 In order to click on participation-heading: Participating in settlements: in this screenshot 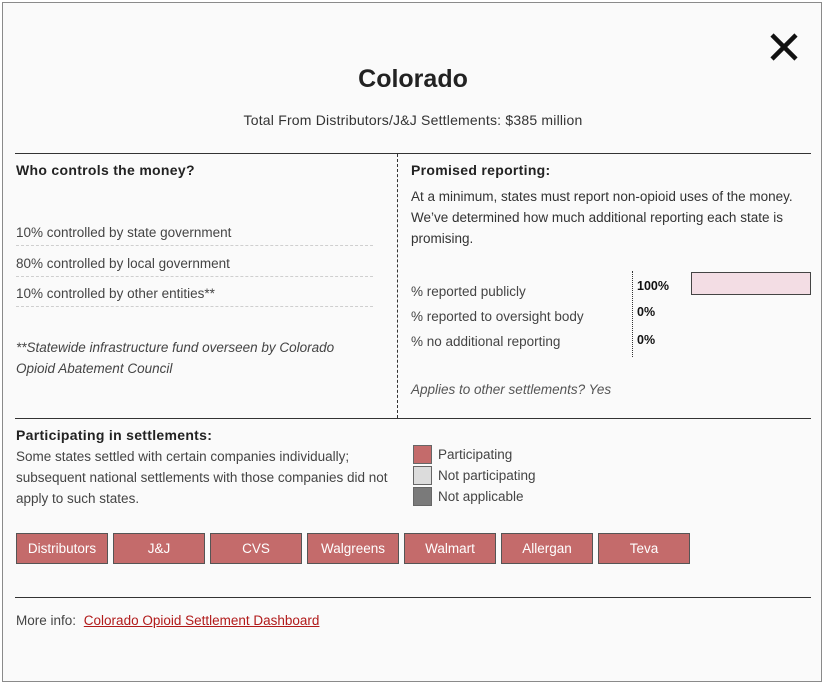, I will do `click(114, 435)`.